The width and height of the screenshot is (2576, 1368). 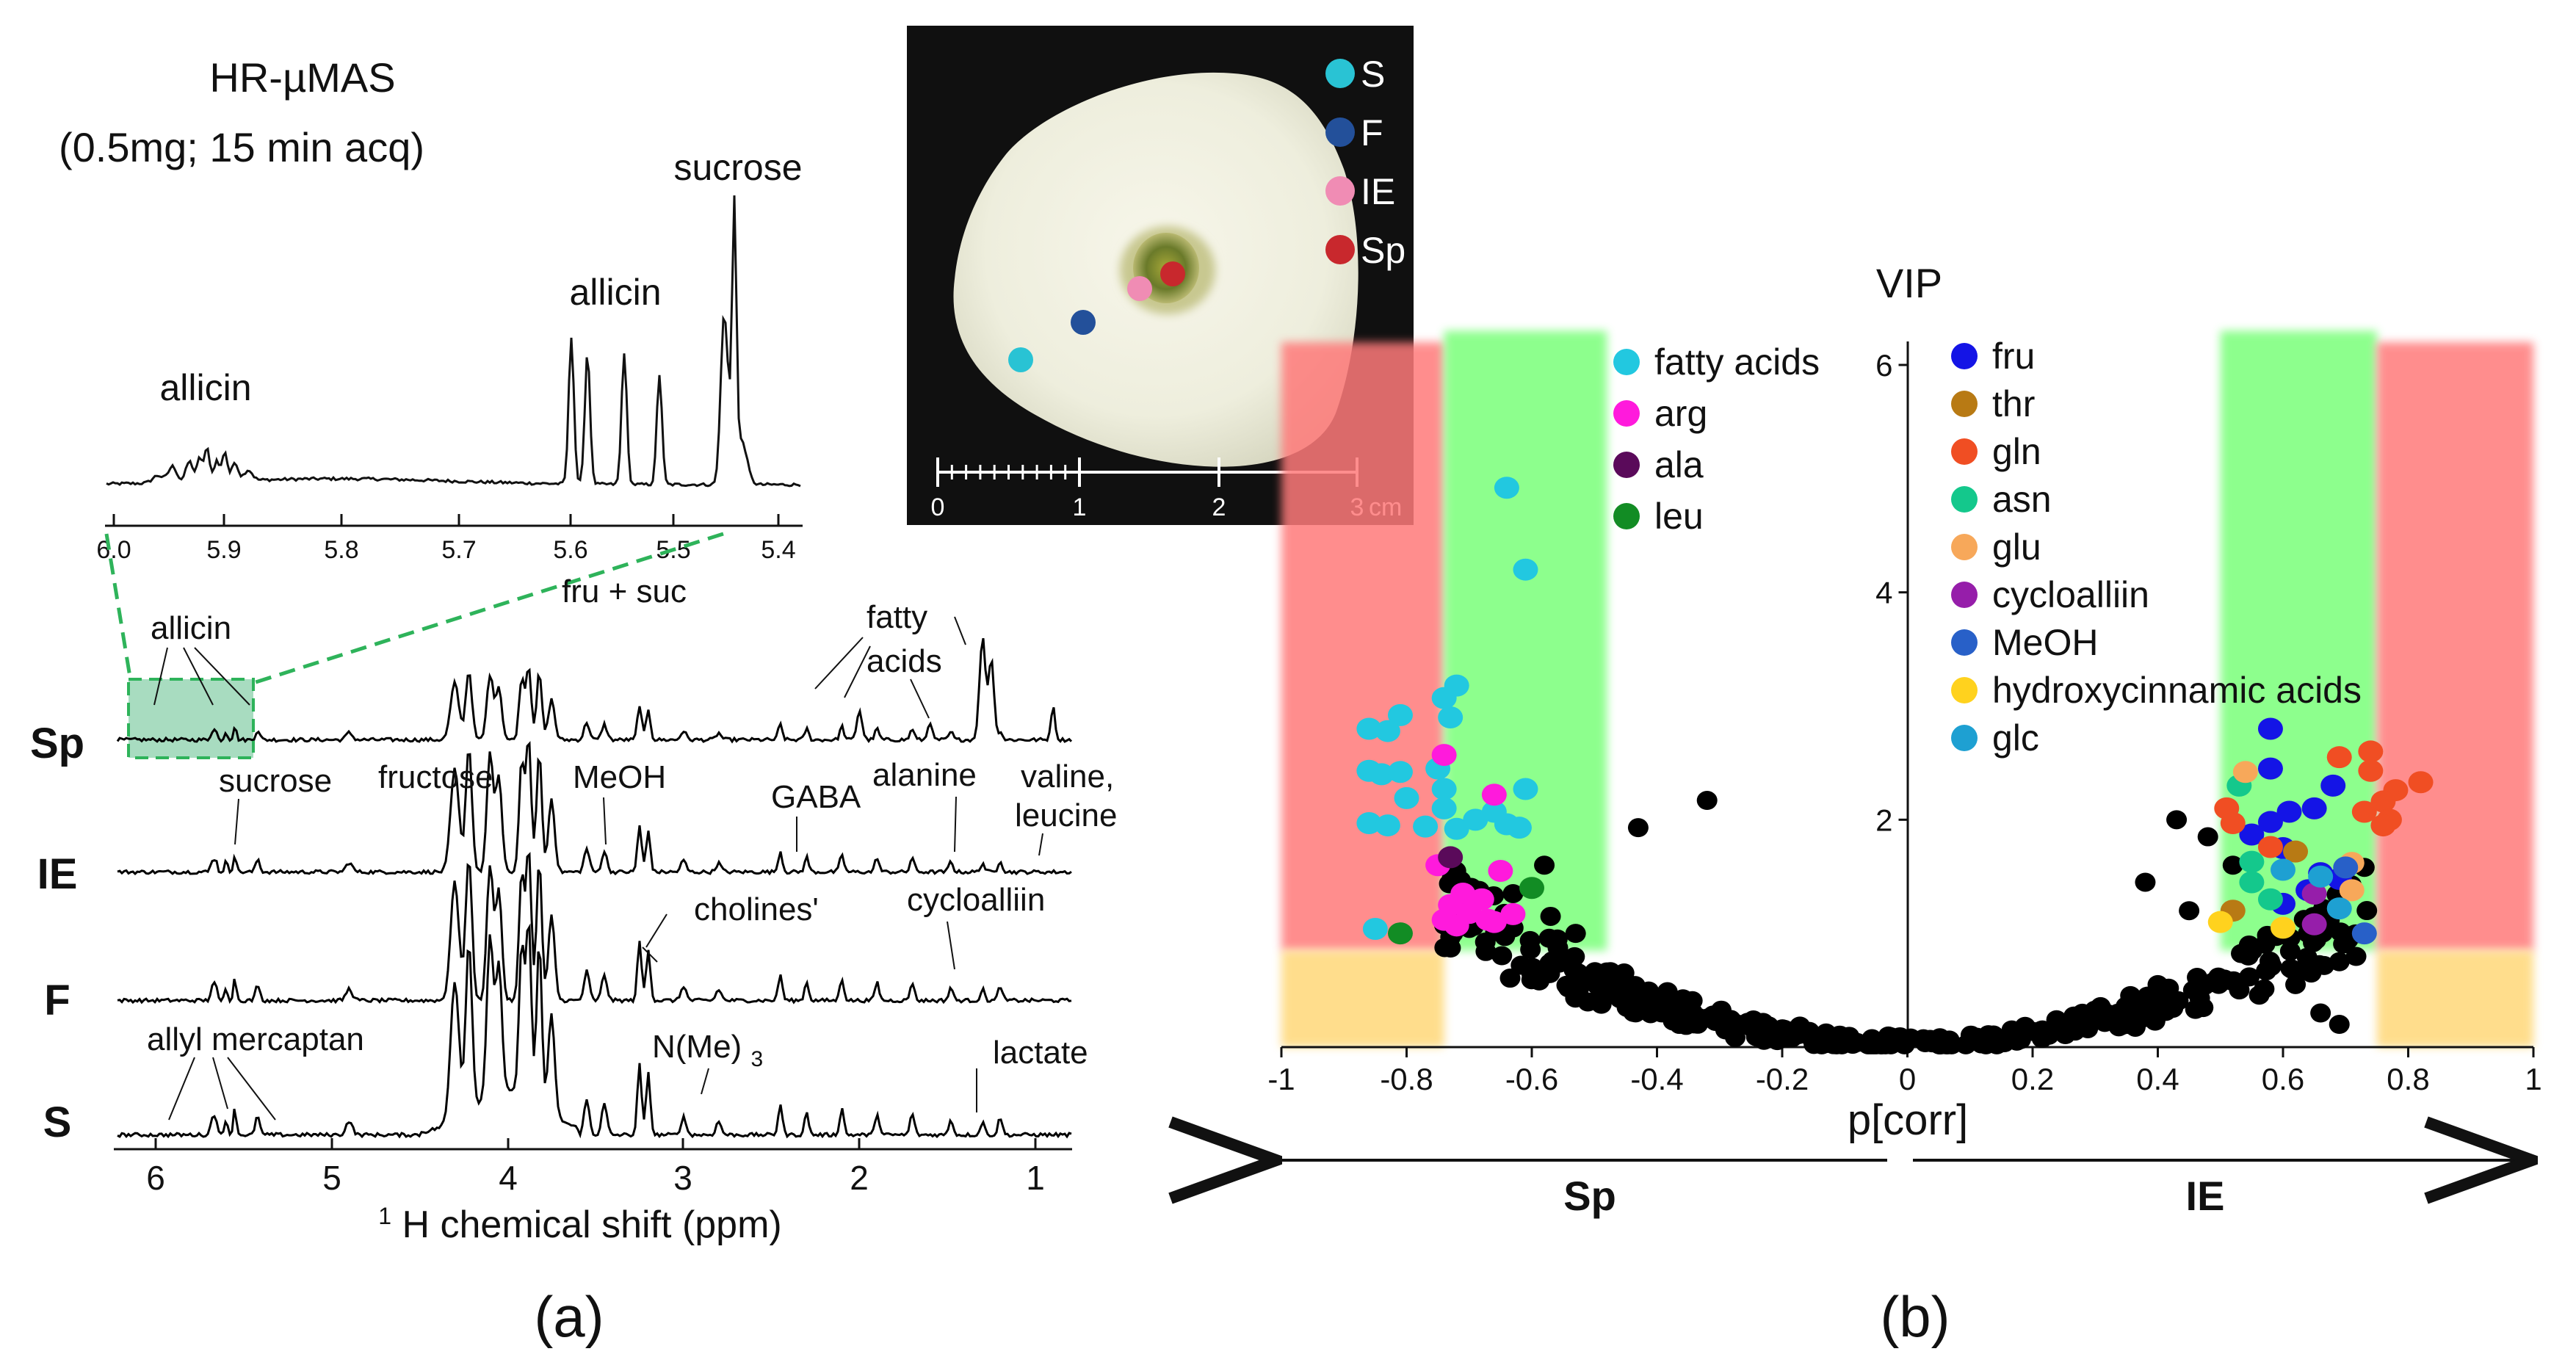 What do you see at coordinates (1035, 1178) in the screenshot?
I see `spectra-tick-label: 1` at bounding box center [1035, 1178].